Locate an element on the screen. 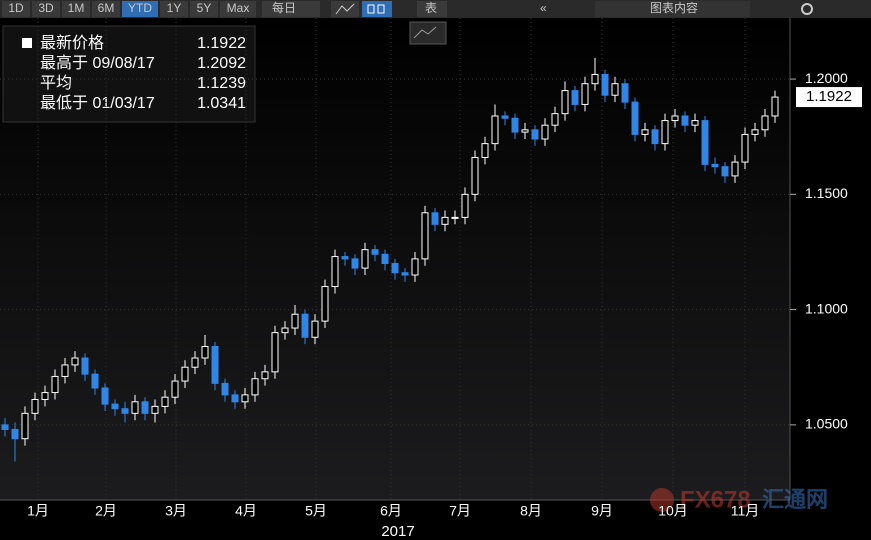 Image resolution: width=871 pixels, height=540 pixels. chart-content: 图表内容 is located at coordinates (674, 7).